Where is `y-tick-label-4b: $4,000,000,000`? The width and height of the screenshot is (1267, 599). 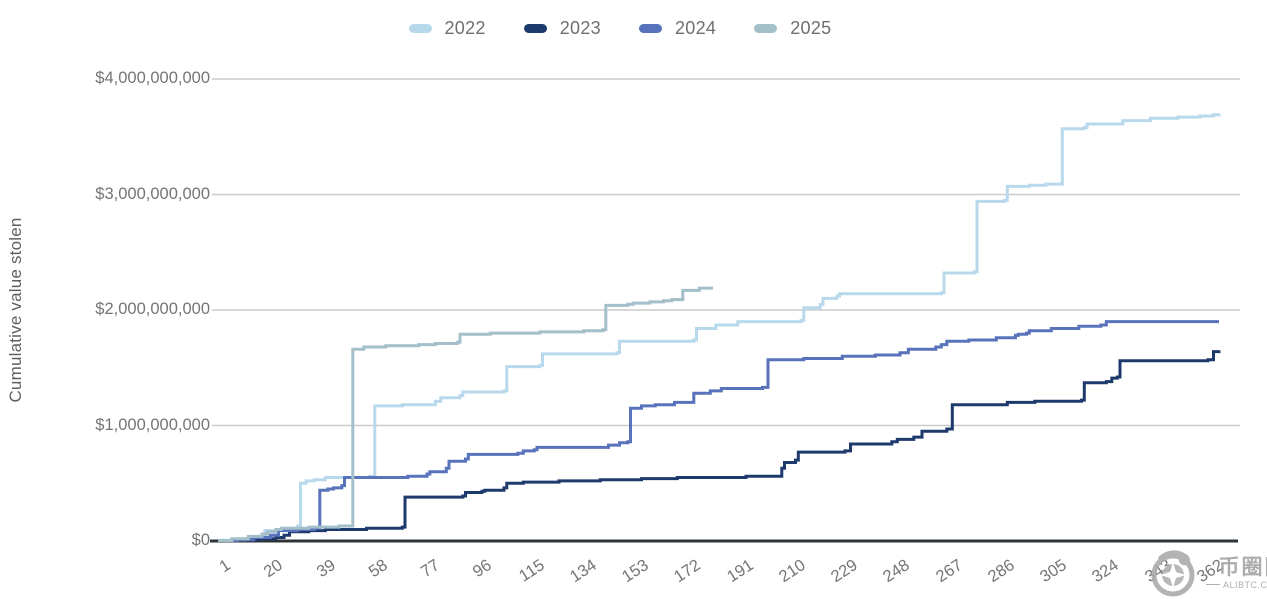
y-tick-label-4b: $4,000,000,000 is located at coordinates (152, 78).